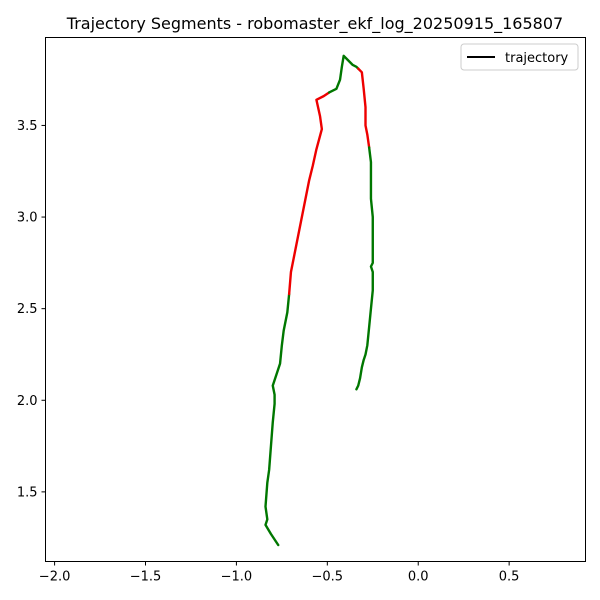  I want to click on x-axis: −2.0 −1.5 −1.0 −0.5 0.0 0.5, so click(279, 573).